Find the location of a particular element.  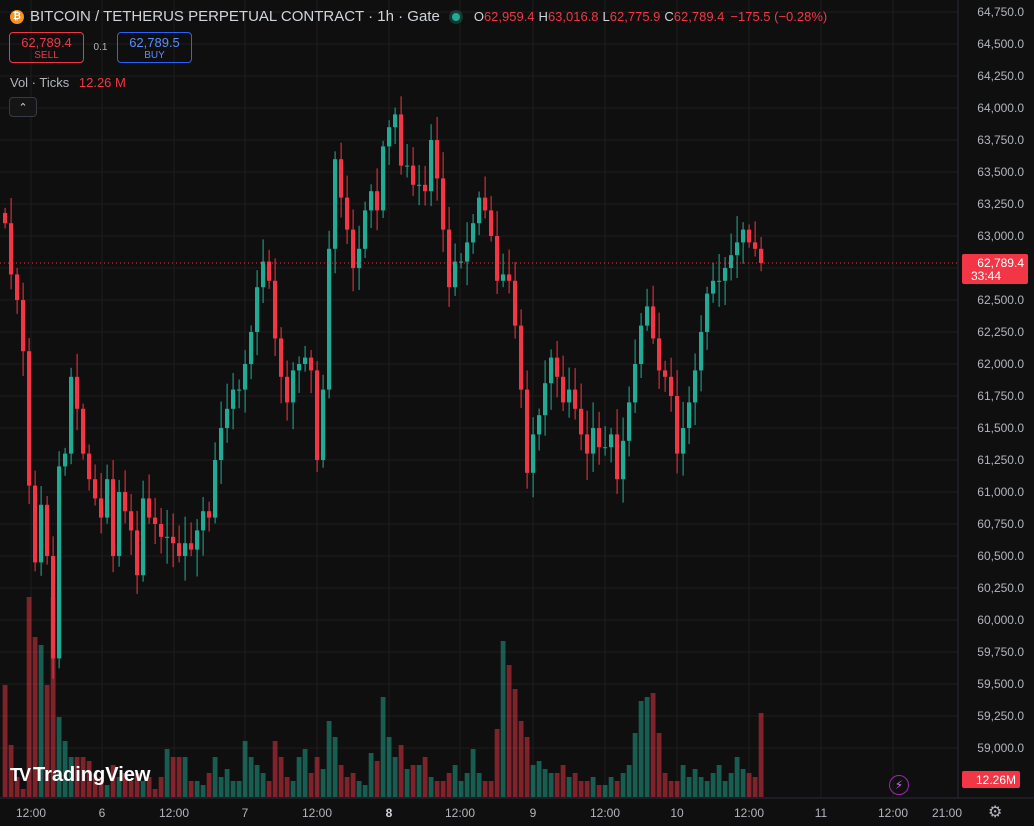

settings-gear-icon: ⚙ is located at coordinates (995, 812).